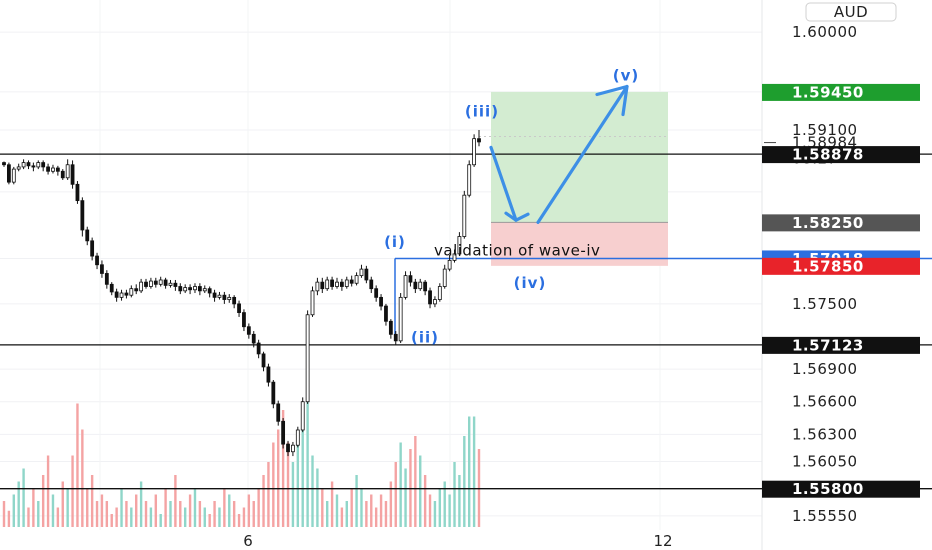 This screenshot has height=550, width=932. Describe the element at coordinates (825, 32) in the screenshot. I see `price-tick-label: 1.60000` at that location.